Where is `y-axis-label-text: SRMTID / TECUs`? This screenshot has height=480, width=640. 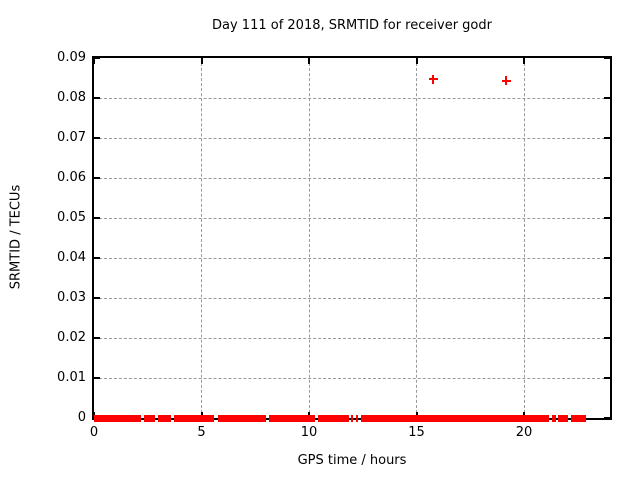
y-axis-label-text: SRMTID / TECUs is located at coordinates (16, 237).